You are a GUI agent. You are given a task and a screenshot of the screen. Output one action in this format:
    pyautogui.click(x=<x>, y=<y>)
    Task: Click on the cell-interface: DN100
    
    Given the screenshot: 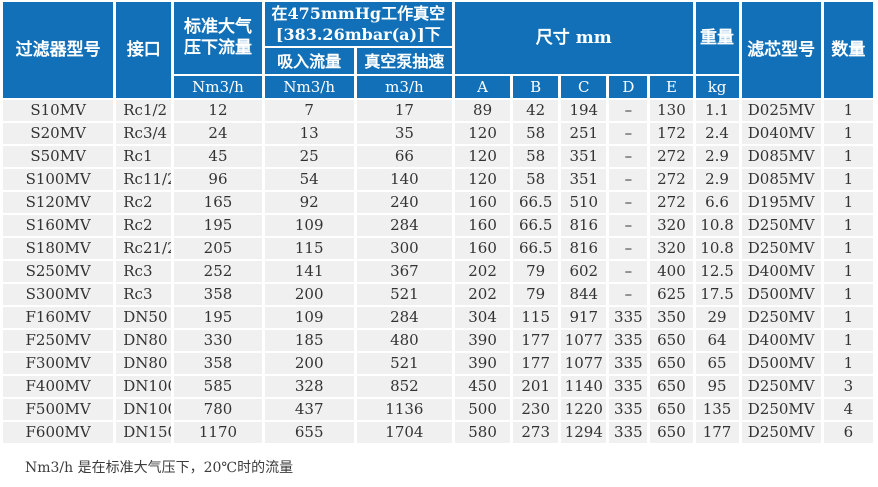 What is the action you would take?
    pyautogui.click(x=144, y=409)
    